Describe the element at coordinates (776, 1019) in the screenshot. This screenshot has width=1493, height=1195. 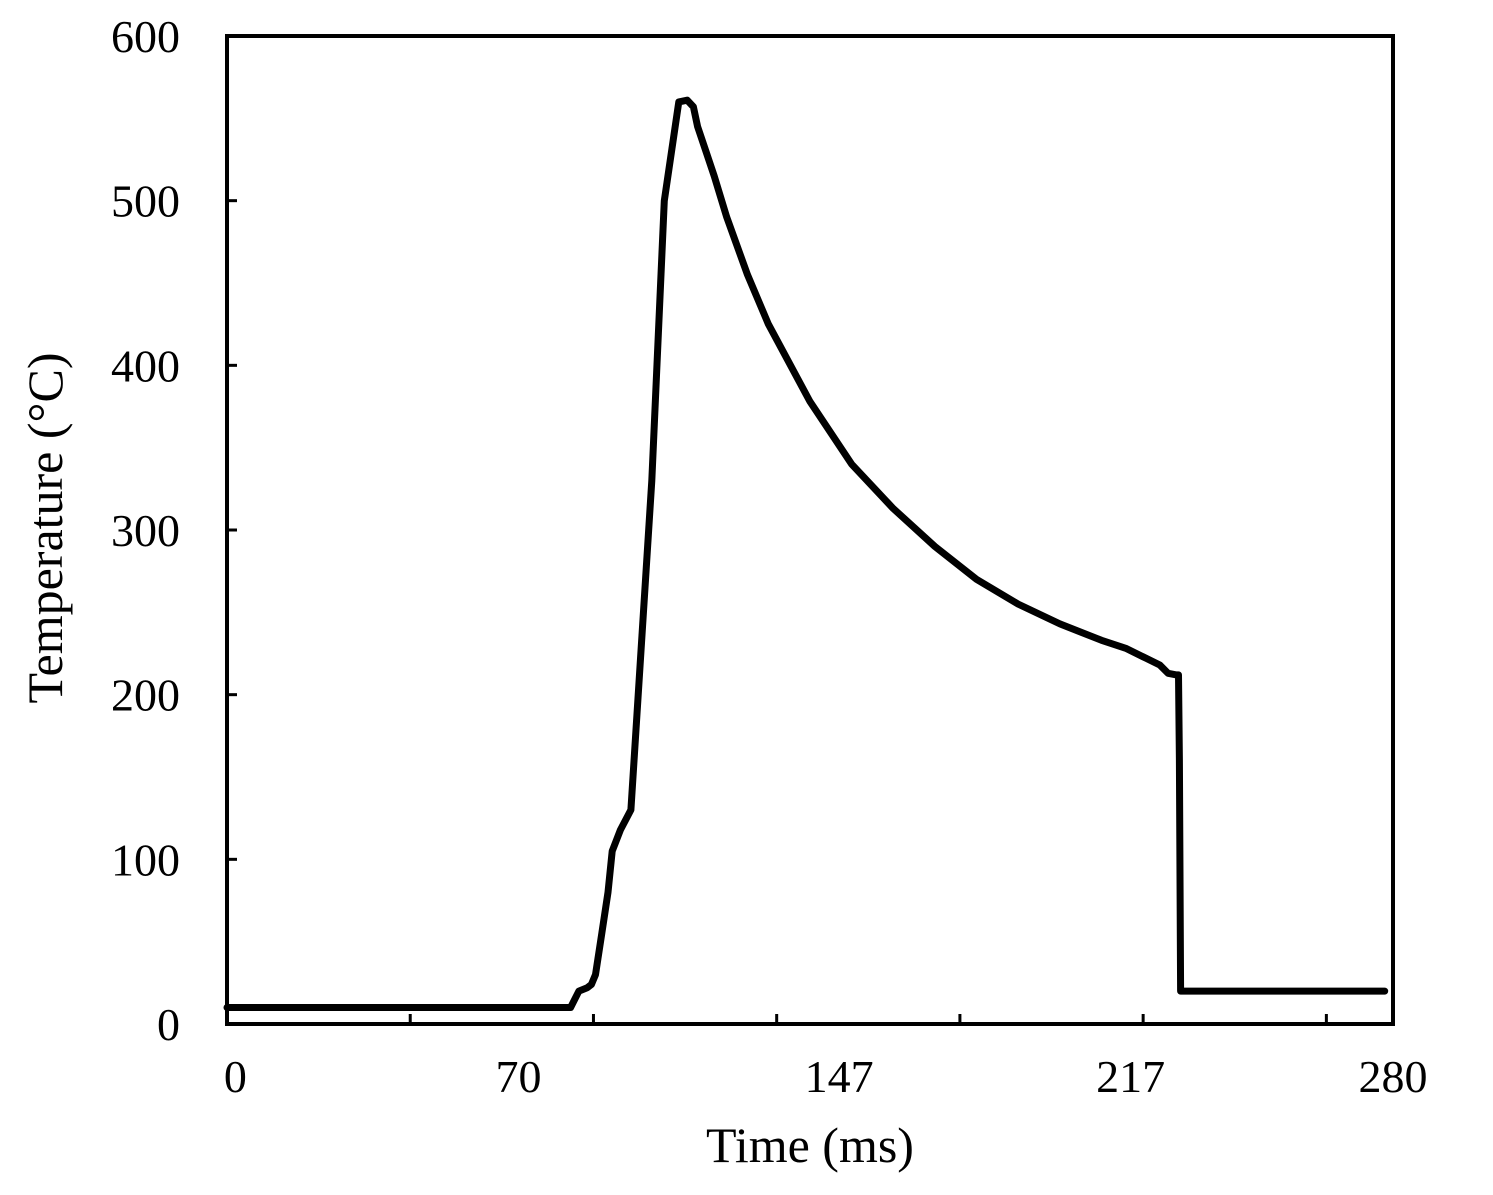
I see `x-axis-ticks` at that location.